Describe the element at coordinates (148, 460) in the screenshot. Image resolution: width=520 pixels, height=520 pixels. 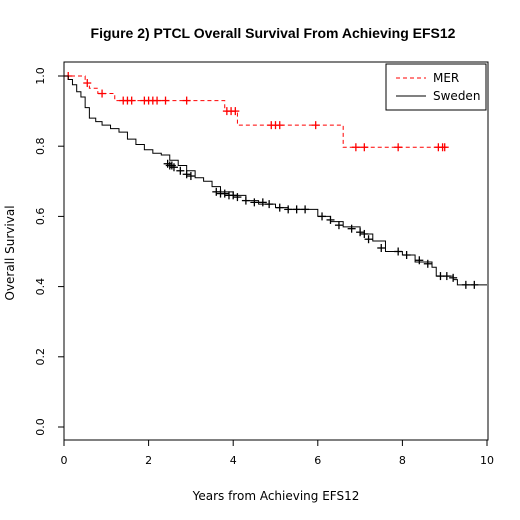
I see `x-tick-label: 2` at that location.